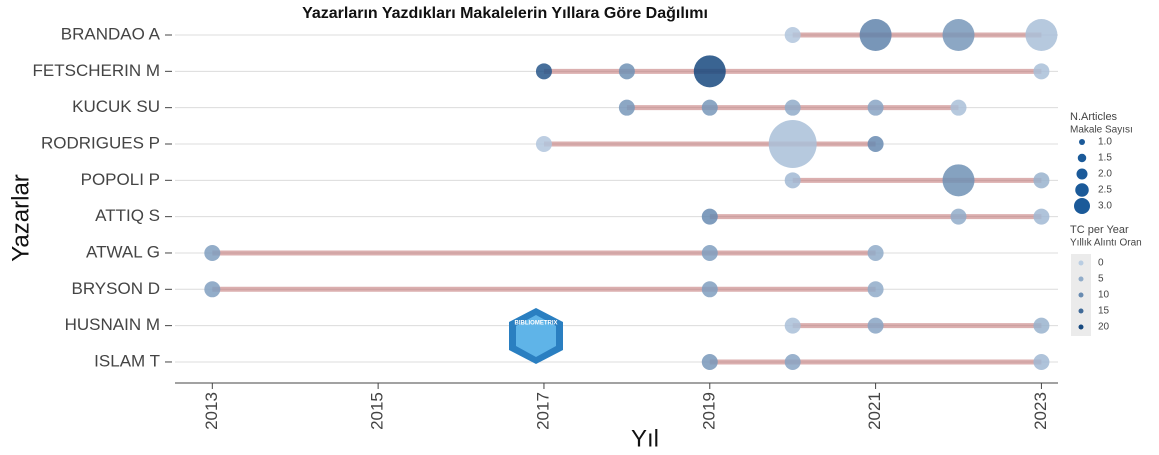 The image size is (1159, 455). What do you see at coordinates (1105, 206) in the screenshot?
I see `legend-label: 3.0` at bounding box center [1105, 206].